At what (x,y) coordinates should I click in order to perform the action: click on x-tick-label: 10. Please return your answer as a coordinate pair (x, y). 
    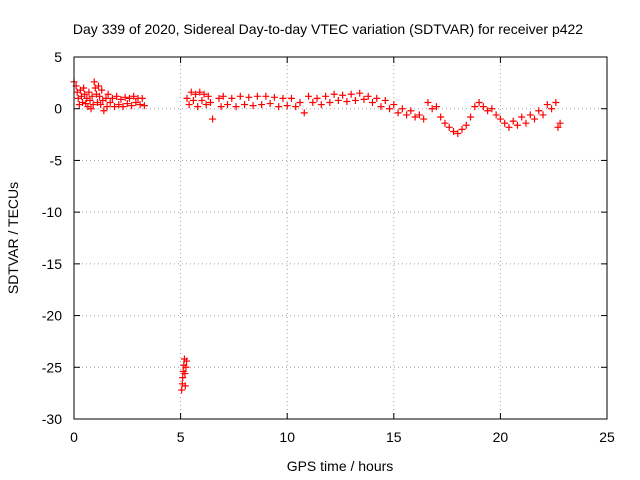
    Looking at the image, I should click on (287, 437).